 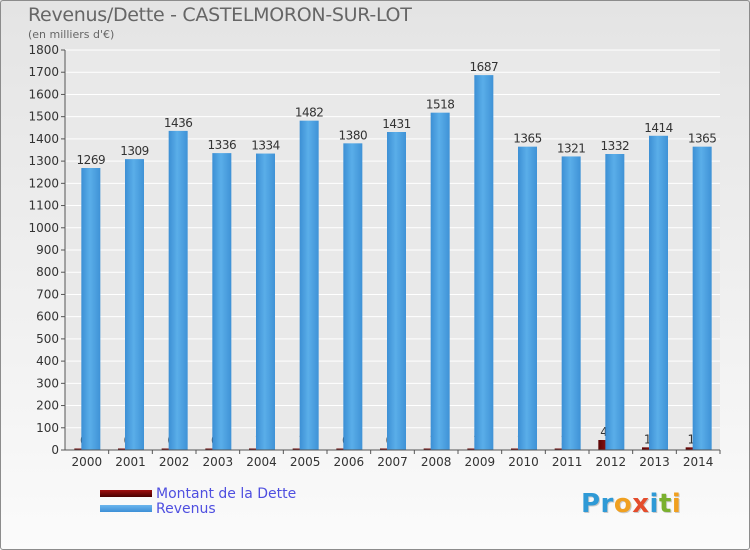 What do you see at coordinates (130, 462) in the screenshot?
I see `x-tick-label: 2001` at bounding box center [130, 462].